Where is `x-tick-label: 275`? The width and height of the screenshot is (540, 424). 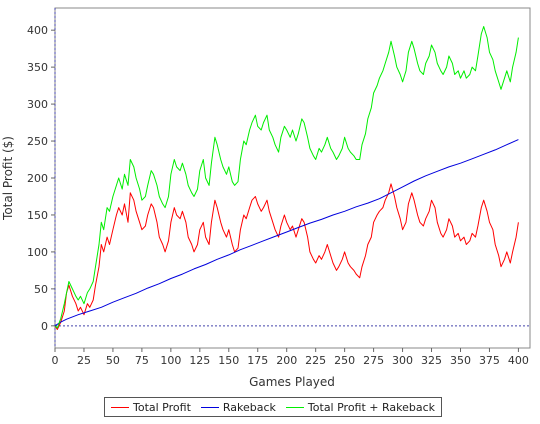 x-tick-label: 275 is located at coordinates (373, 360).